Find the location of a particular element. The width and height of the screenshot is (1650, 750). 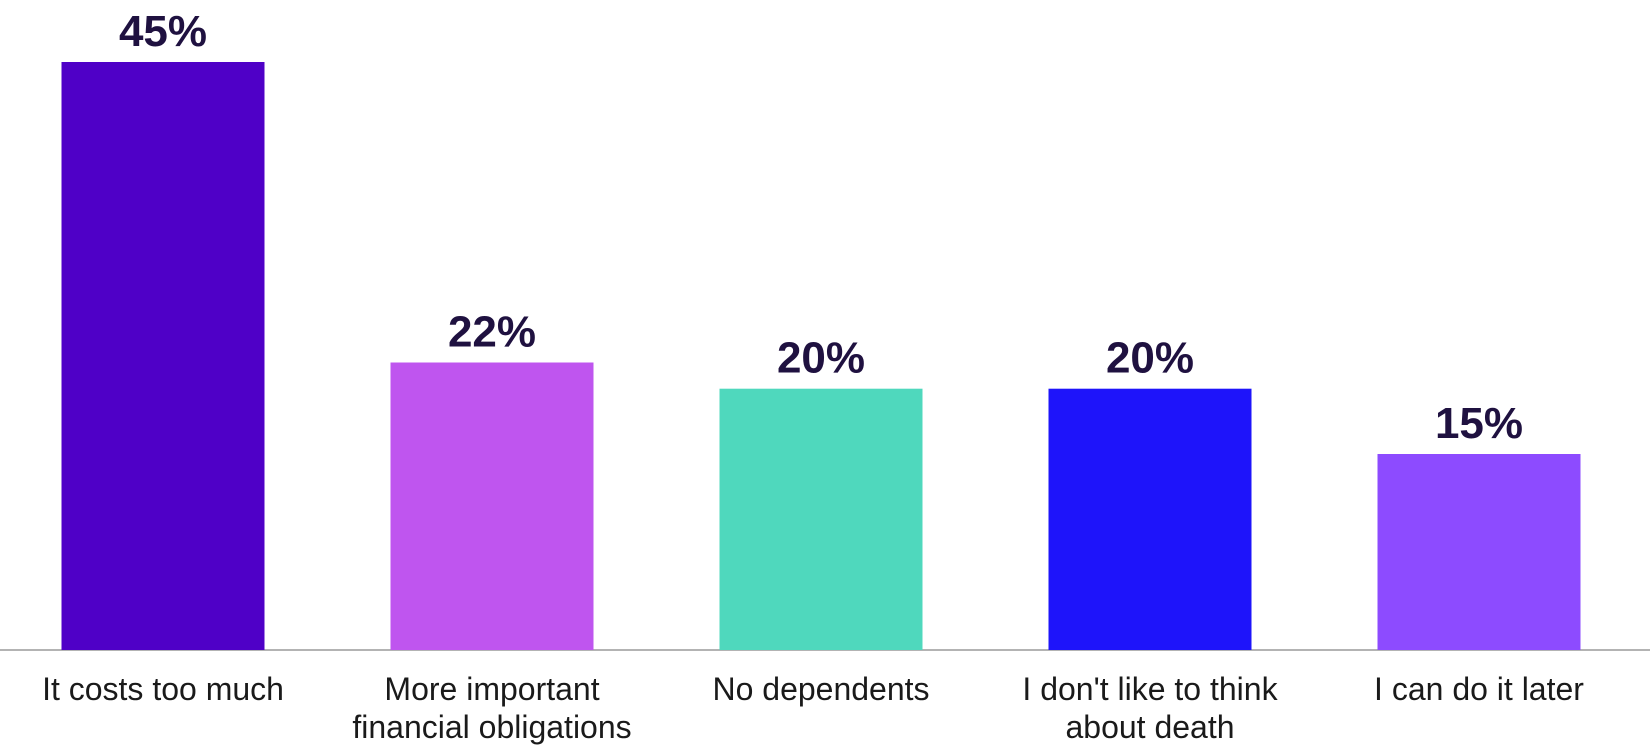

value-label-5: 15% is located at coordinates (1479, 423).